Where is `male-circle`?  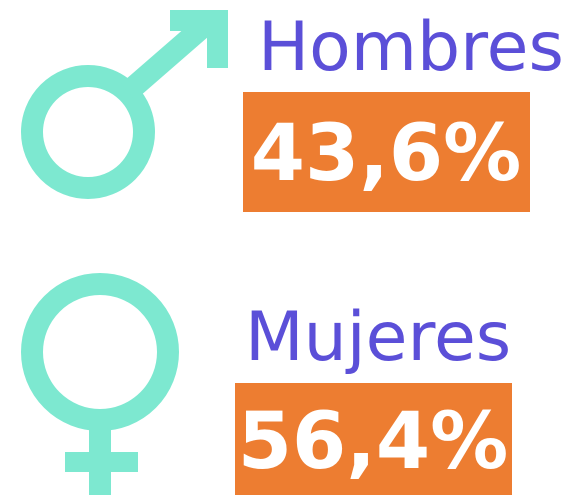 male-circle is located at coordinates (88, 132).